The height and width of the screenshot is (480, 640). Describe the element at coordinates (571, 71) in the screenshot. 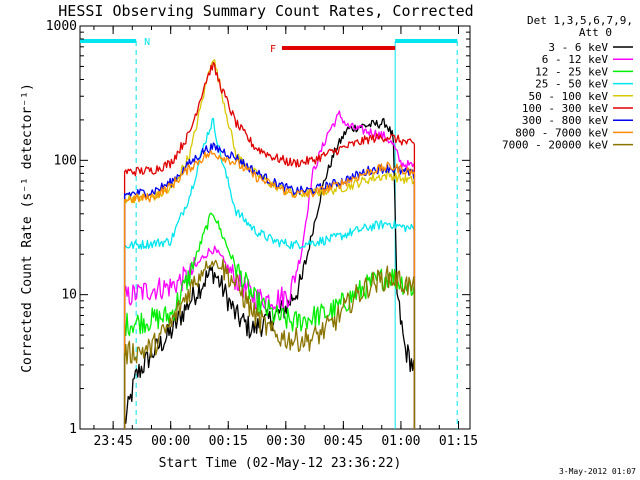

I see `legend-entry-label: 12 - 25 keV` at that location.